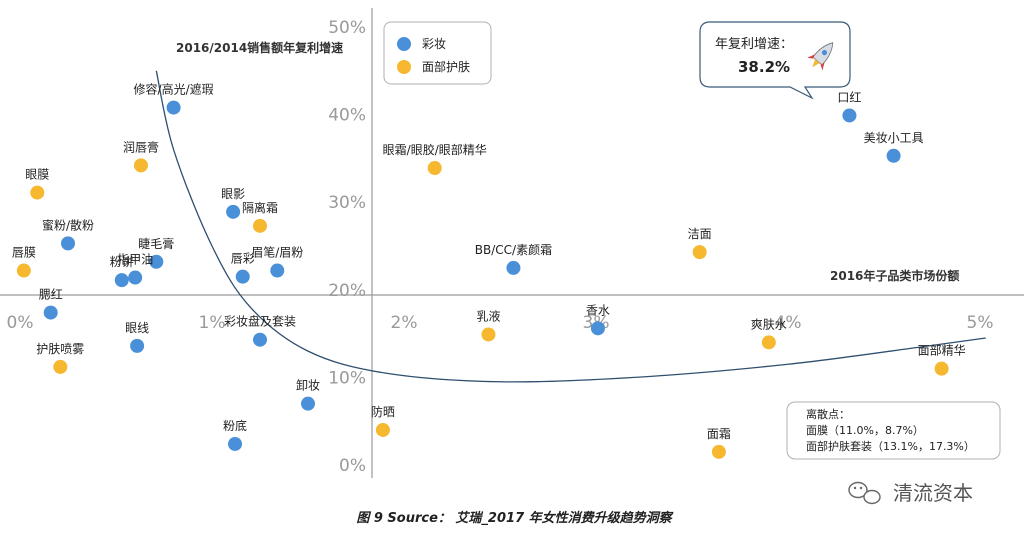 The image size is (1028, 537). Describe the element at coordinates (141, 146) in the screenshot. I see `data-label: 润唇膏` at that location.